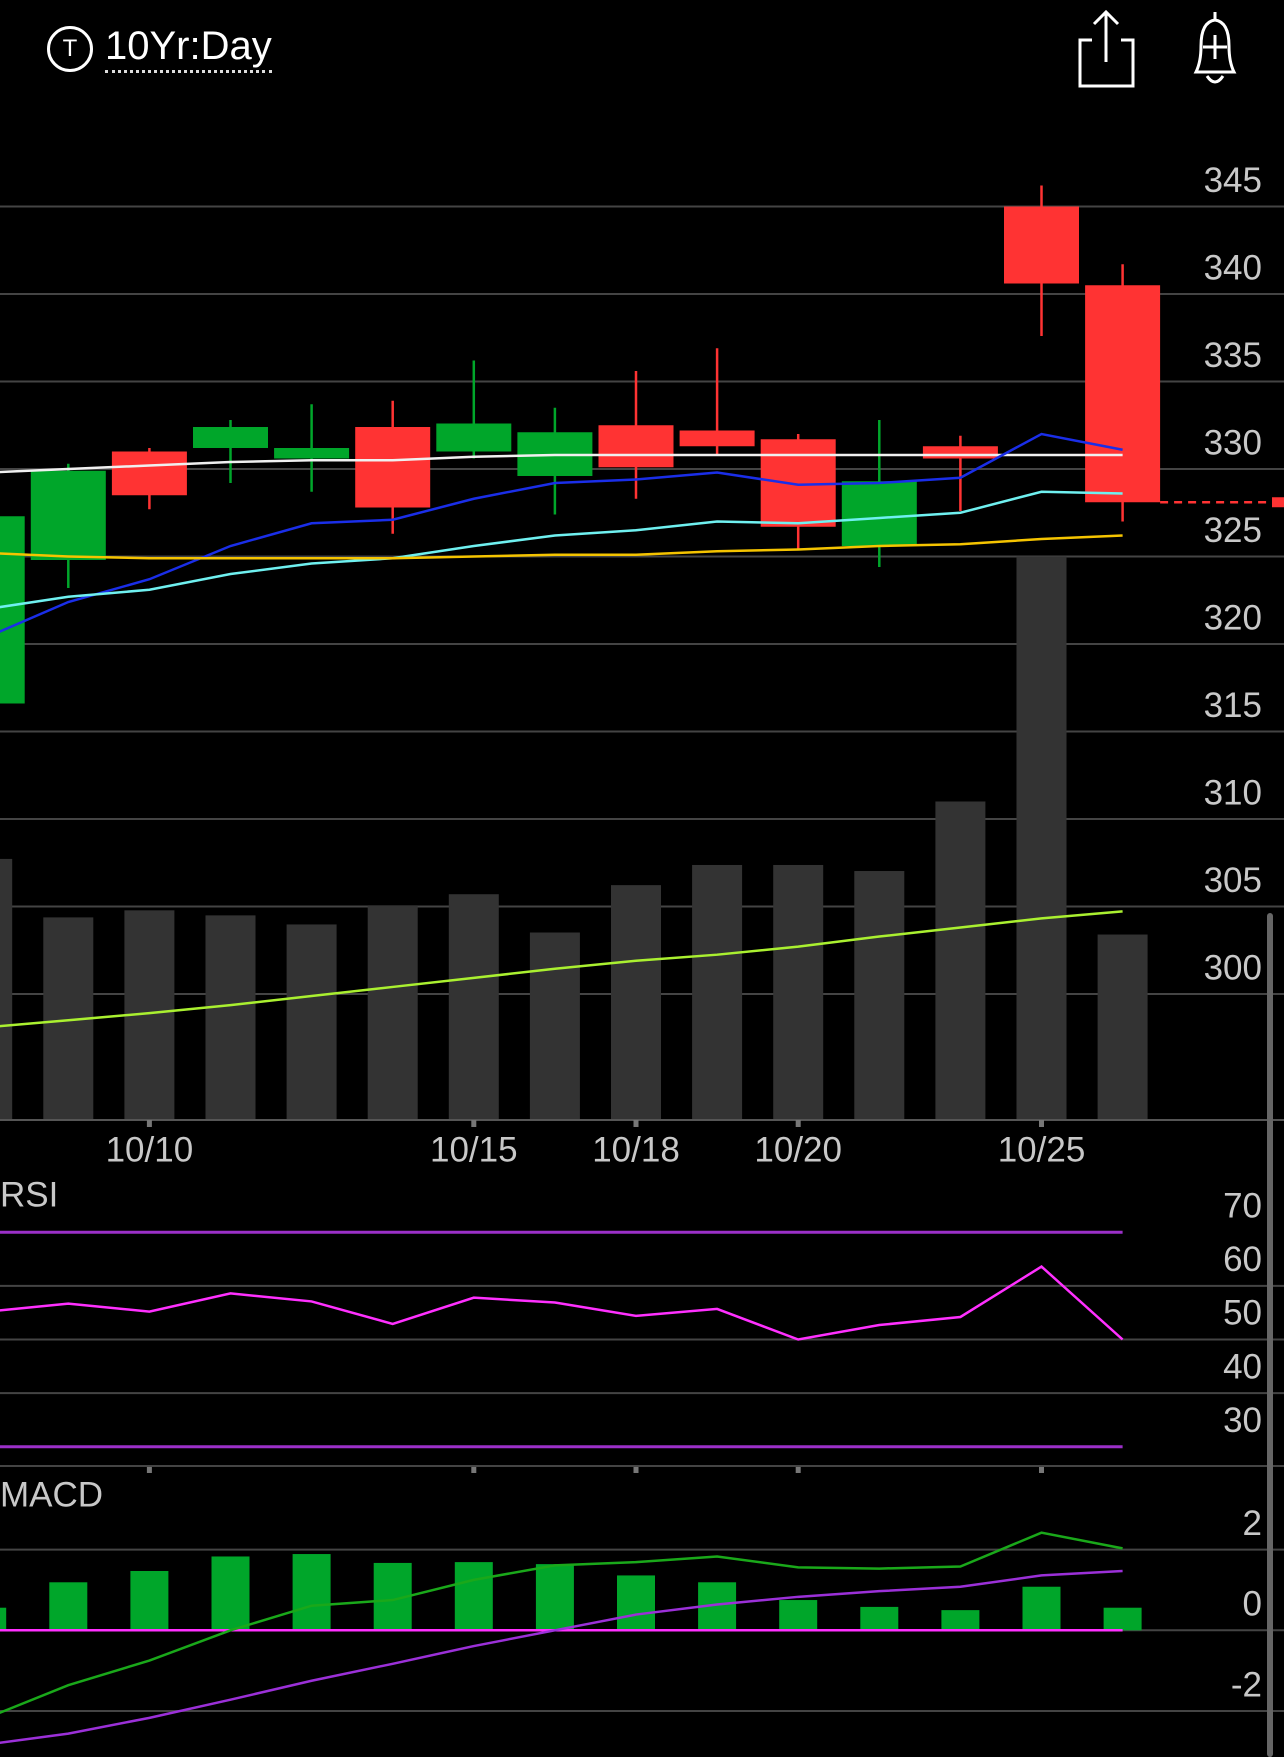 This screenshot has width=1284, height=1757. What do you see at coordinates (636, 1149) in the screenshot?
I see `x-tick-label: 10/18` at bounding box center [636, 1149].